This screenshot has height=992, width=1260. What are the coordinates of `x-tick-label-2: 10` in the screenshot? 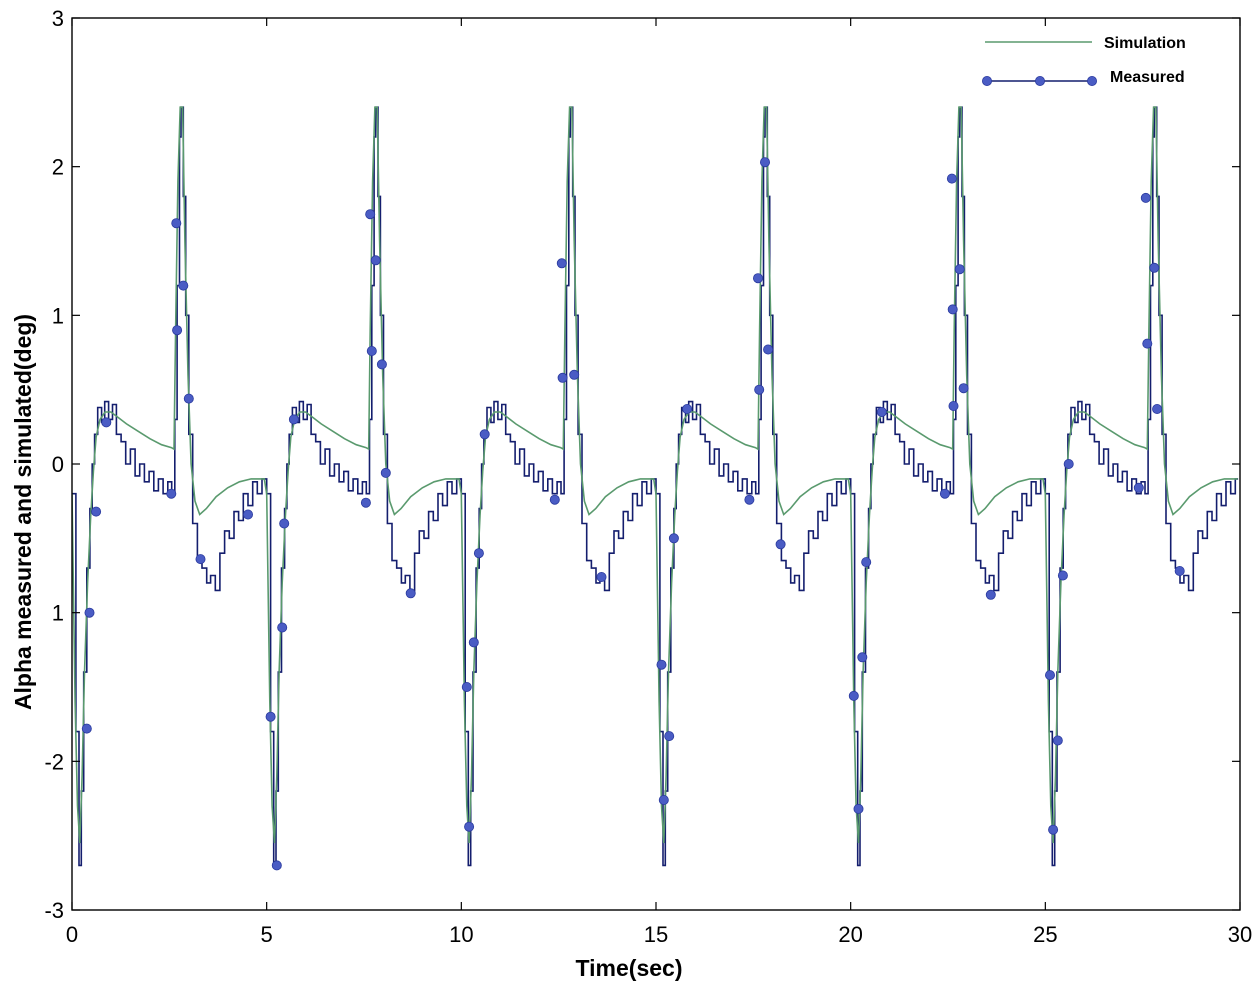 It's located at (461, 934).